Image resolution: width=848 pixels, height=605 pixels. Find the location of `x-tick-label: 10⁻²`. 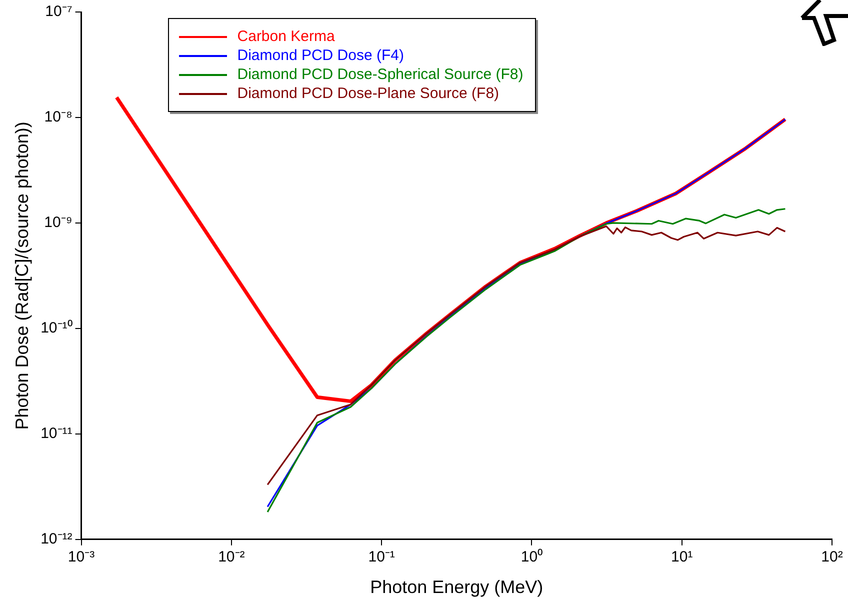

x-tick-label: 10⁻² is located at coordinates (231, 557).